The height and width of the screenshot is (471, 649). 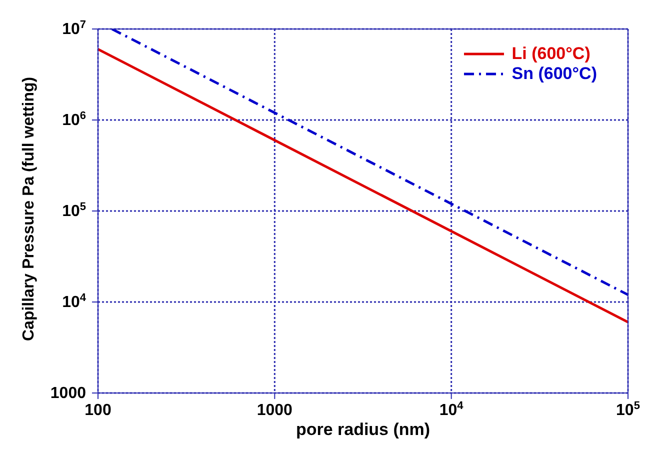 What do you see at coordinates (74, 28) in the screenshot?
I see `y-tick-label: 10$^{7}$` at bounding box center [74, 28].